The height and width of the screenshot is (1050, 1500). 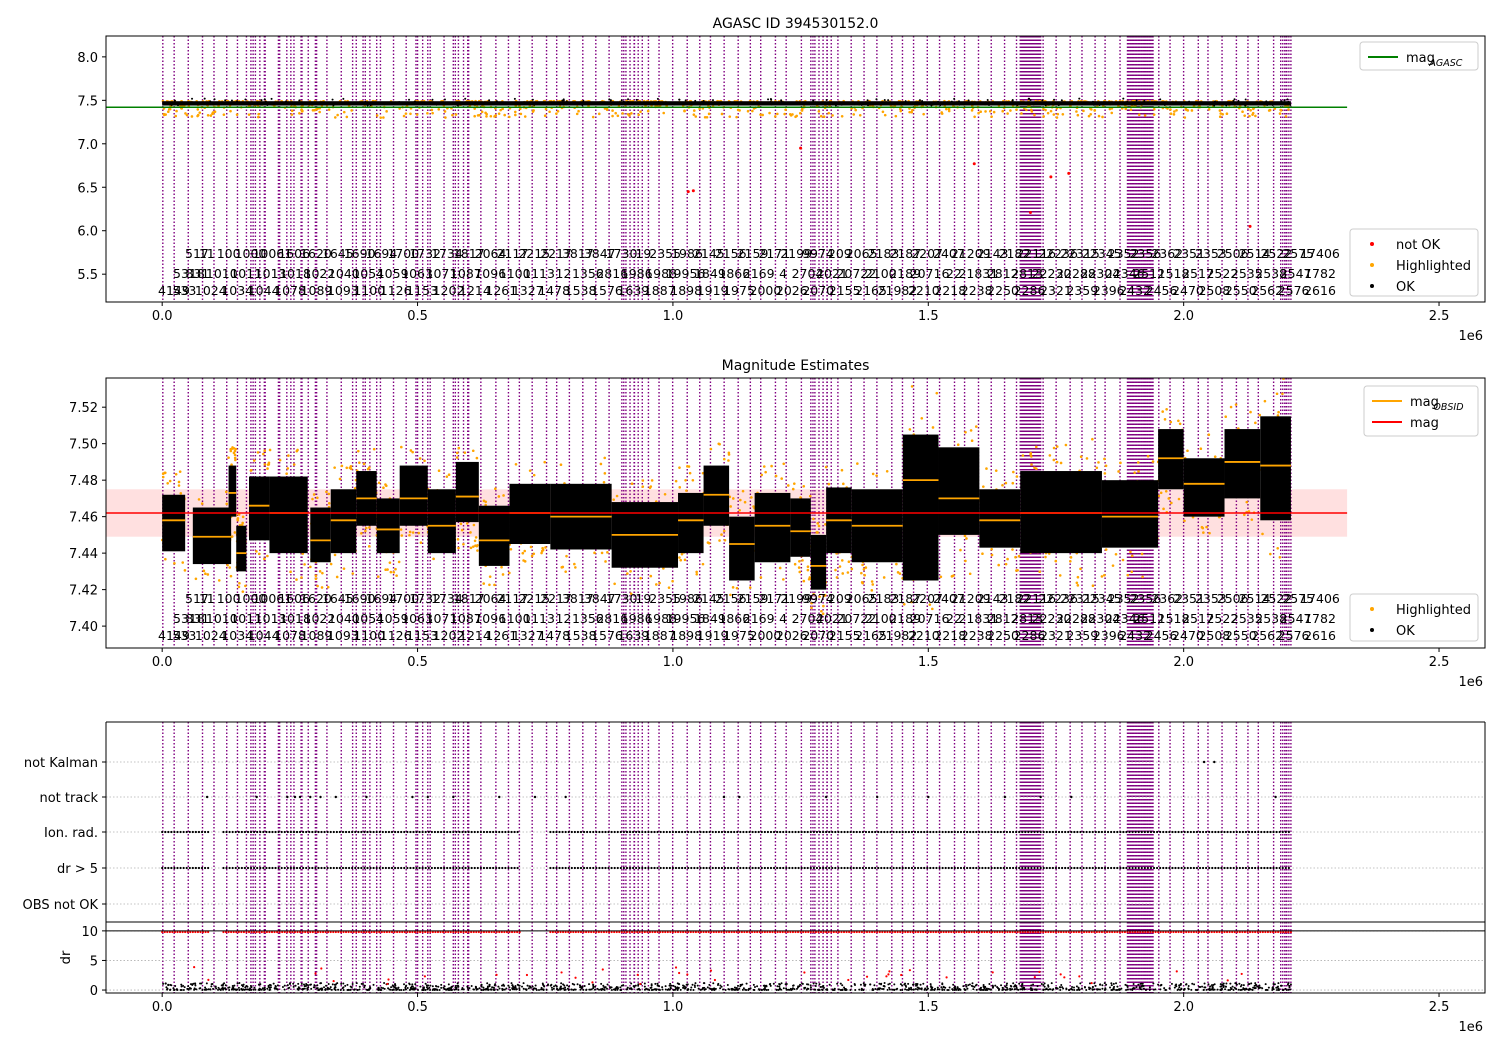 I want to click on obsid-label: 21209, so click(x=971, y=253).